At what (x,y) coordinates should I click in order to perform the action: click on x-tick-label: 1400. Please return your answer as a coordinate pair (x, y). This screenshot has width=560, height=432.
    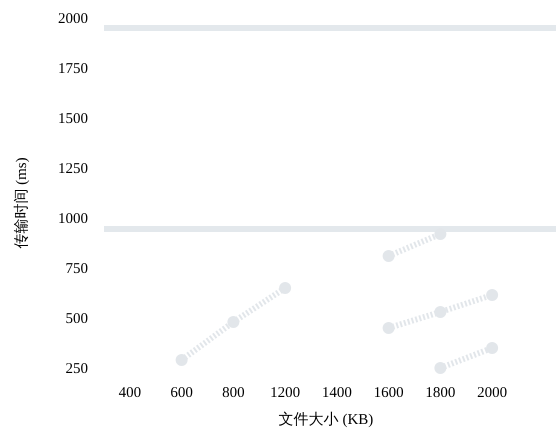
    Looking at the image, I should click on (337, 393).